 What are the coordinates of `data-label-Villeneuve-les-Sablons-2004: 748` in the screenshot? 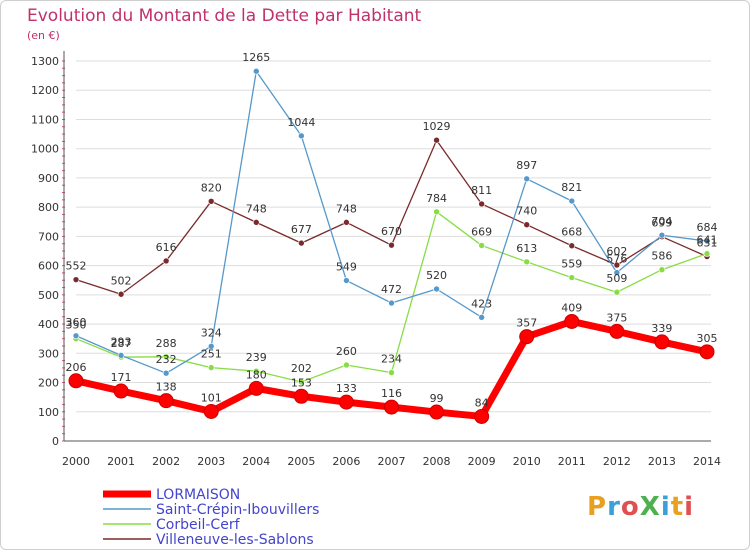 It's located at (256, 208).